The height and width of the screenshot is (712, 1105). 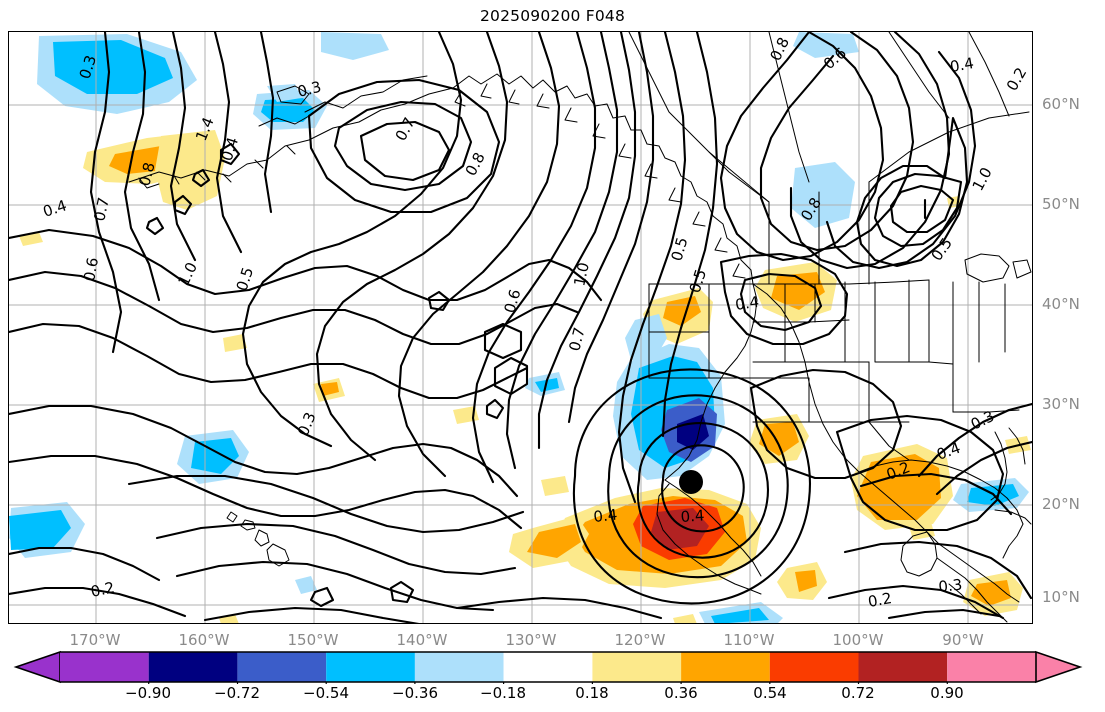 I want to click on shade-warm-alaska-east, so click(x=190, y=170).